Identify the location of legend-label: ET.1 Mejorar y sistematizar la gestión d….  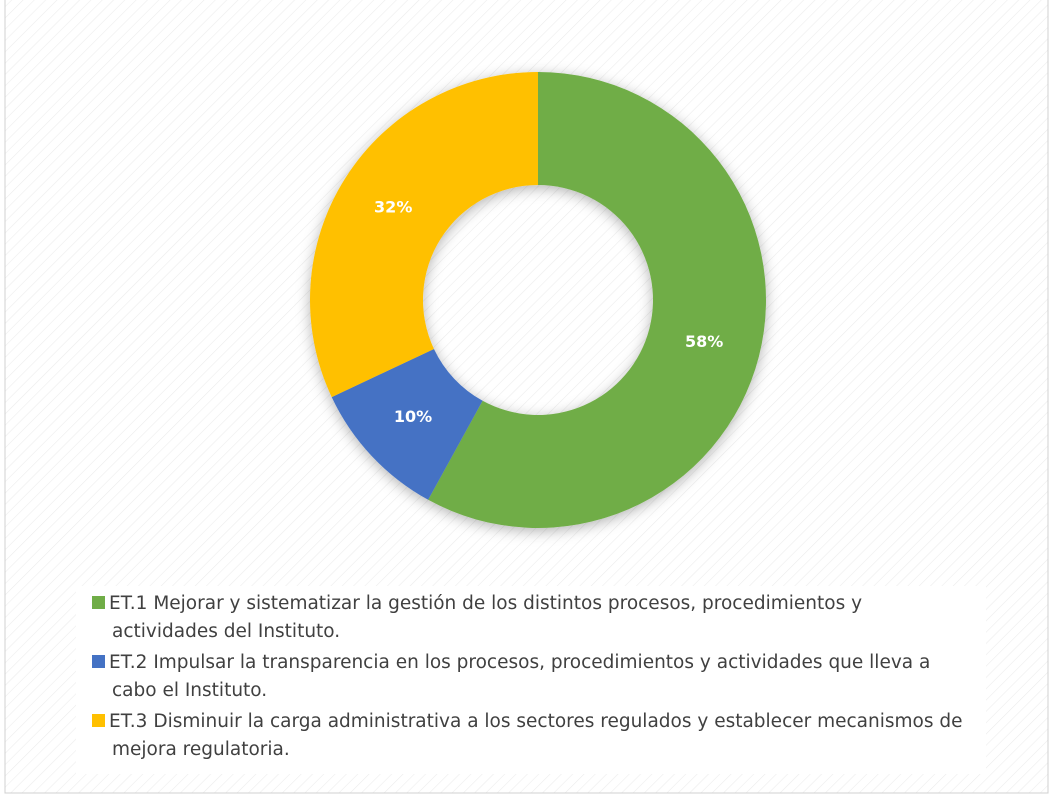
(486, 617).